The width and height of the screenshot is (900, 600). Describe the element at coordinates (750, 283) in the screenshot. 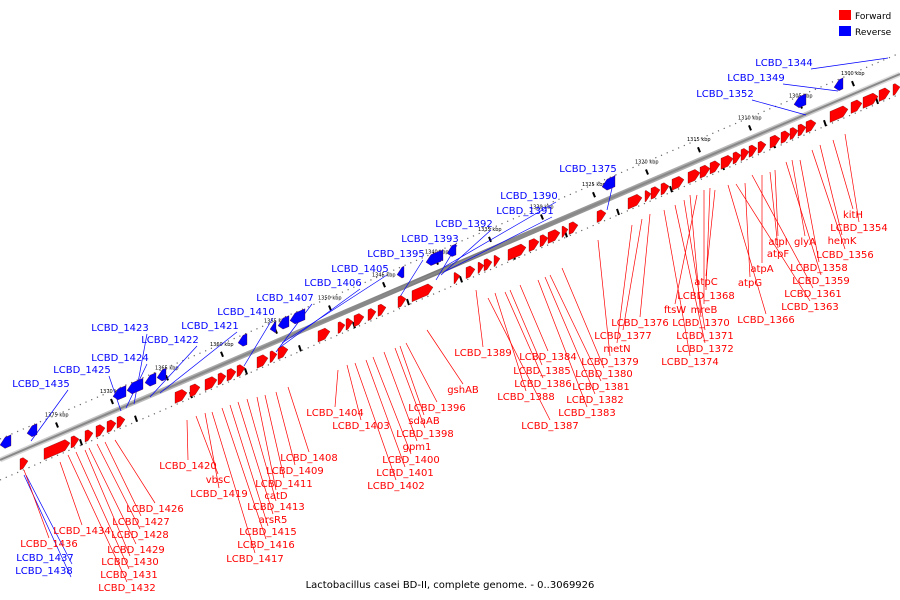

I see `forward-gene-label: atpG` at that location.